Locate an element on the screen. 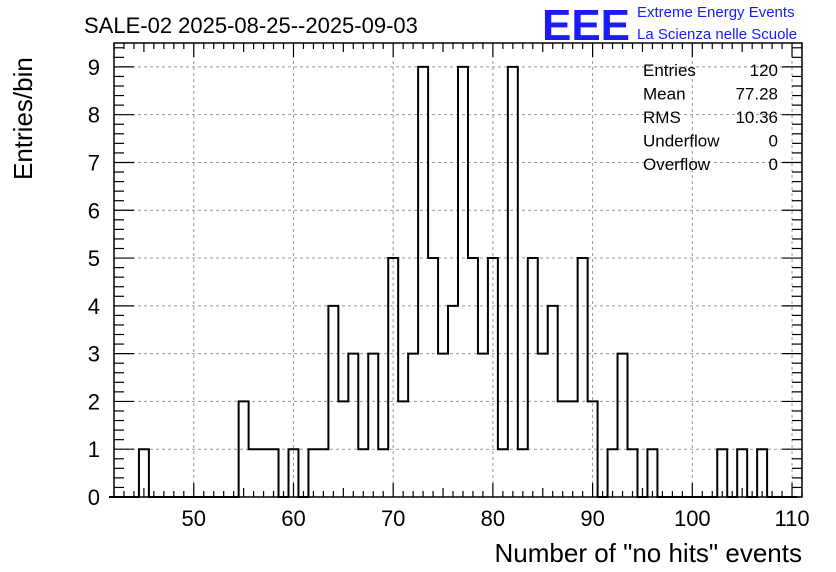 The height and width of the screenshot is (572, 836). y-tick-label: 9 is located at coordinates (94, 67).